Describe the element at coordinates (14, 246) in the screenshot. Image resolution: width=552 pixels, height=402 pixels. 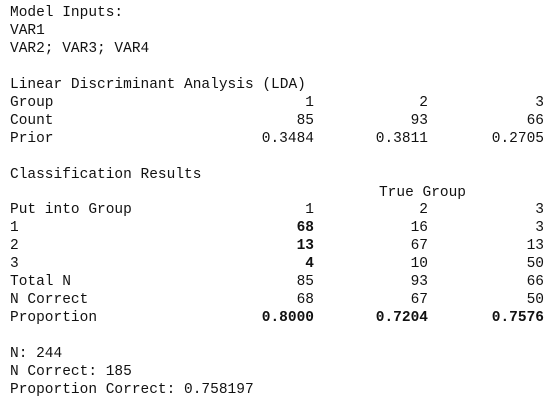
I see `row-label: 2` at that location.